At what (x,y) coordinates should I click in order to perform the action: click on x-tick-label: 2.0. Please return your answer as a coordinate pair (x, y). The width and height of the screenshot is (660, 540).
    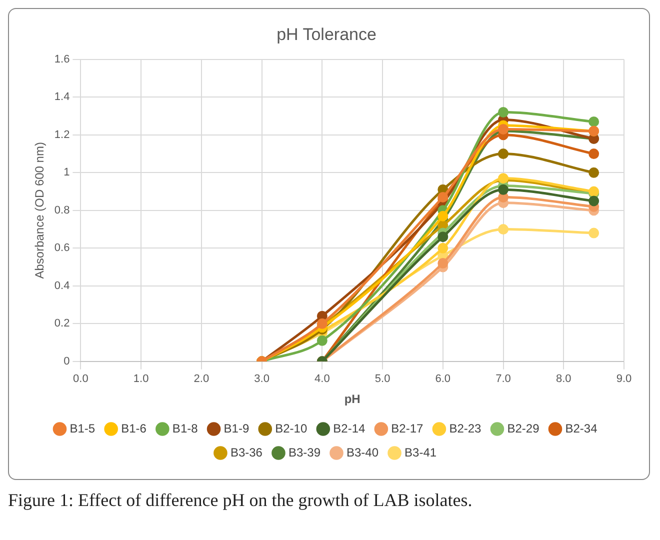
    Looking at the image, I should click on (202, 379).